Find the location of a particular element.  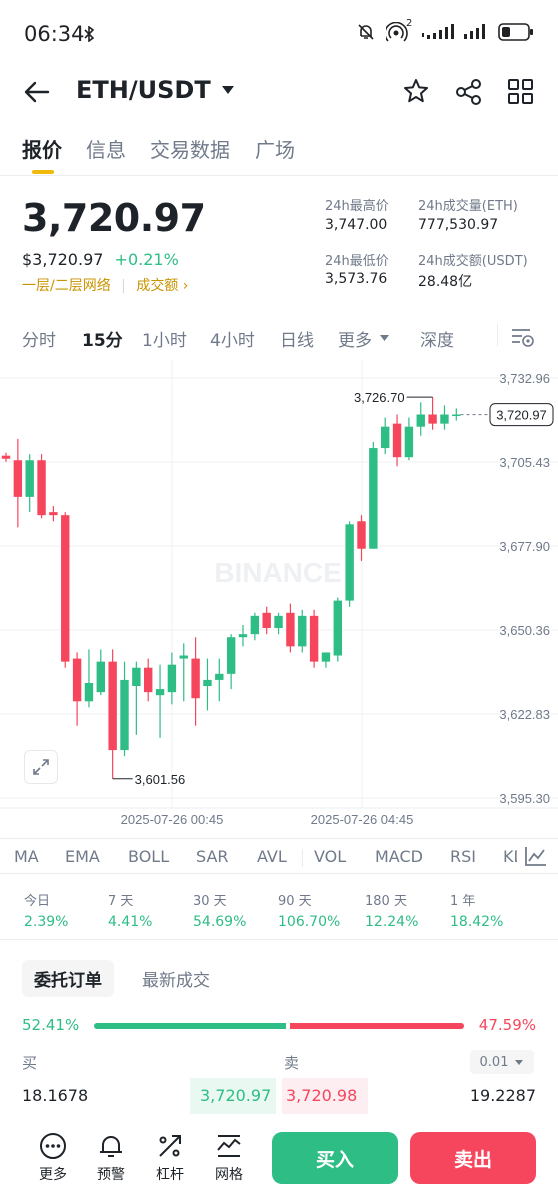

stat-vol-eth-label: 24h成交量(ETH) is located at coordinates (468, 206).